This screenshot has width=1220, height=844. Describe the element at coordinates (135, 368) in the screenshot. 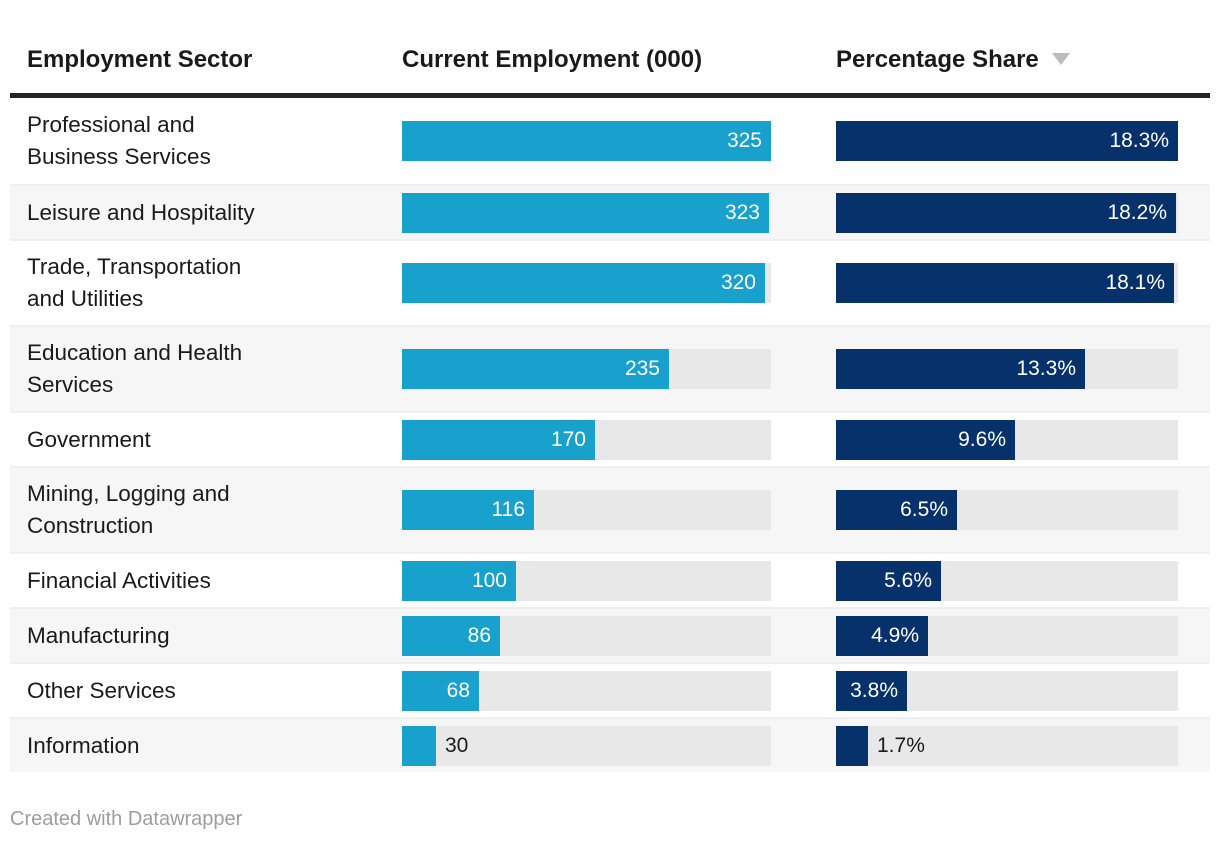

I see `sector-label: Education and Health Services` at that location.